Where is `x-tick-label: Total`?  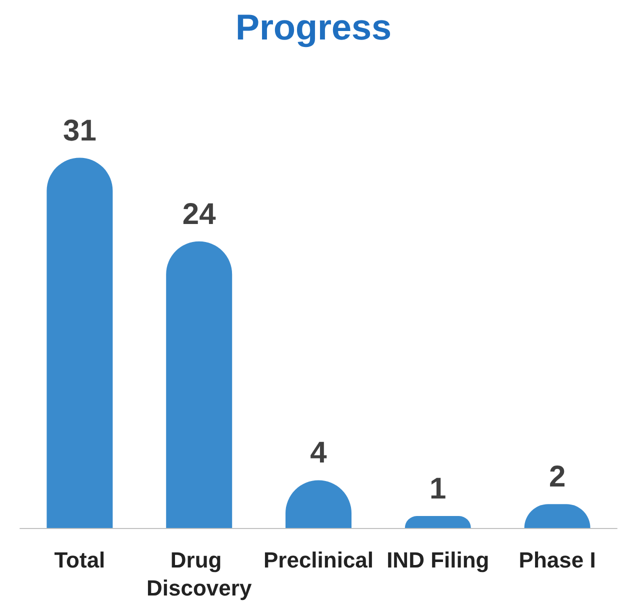
x-tick-label: Total is located at coordinates (80, 560).